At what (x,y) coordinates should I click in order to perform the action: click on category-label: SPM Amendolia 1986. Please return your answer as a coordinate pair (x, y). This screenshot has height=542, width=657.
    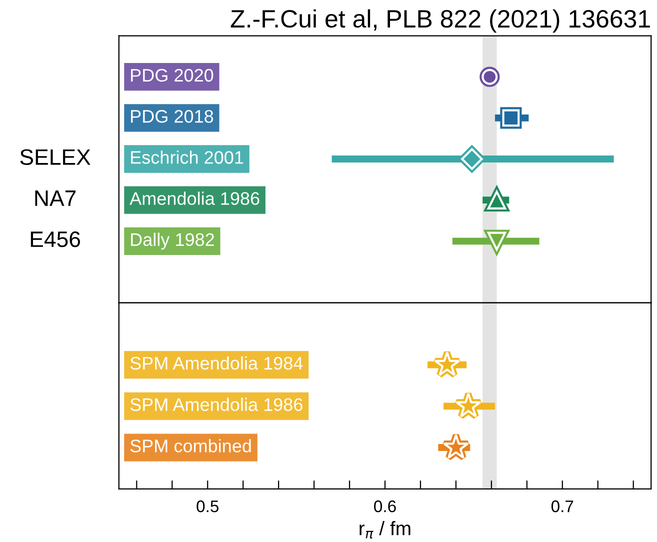
    Looking at the image, I should click on (216, 405).